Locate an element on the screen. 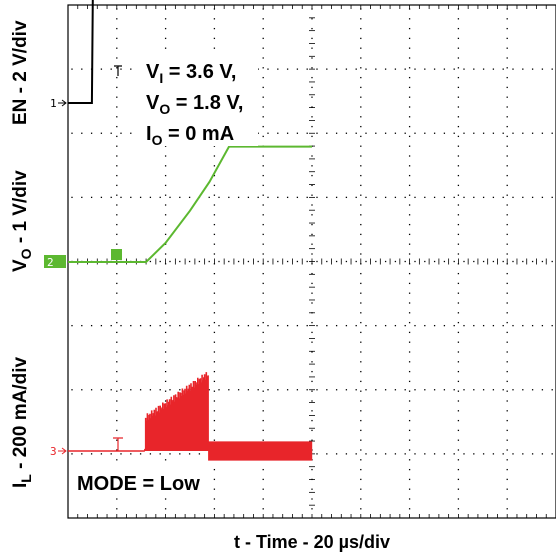 Image resolution: width=556 pixels, height=554 pixels. ch2-marker: 2 is located at coordinates (55, 262).